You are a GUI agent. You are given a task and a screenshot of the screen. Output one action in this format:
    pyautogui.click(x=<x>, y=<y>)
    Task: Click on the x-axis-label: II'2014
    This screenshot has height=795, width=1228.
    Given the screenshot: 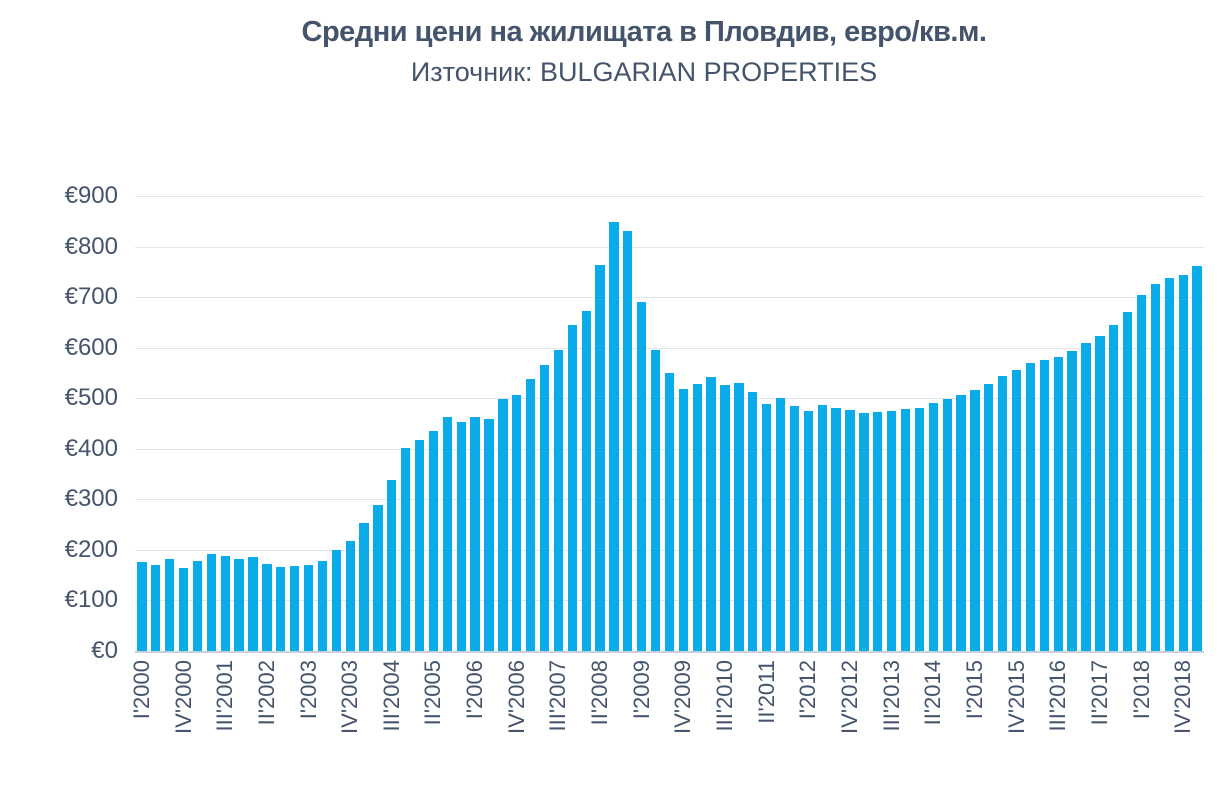 What is the action you would take?
    pyautogui.click(x=933, y=693)
    